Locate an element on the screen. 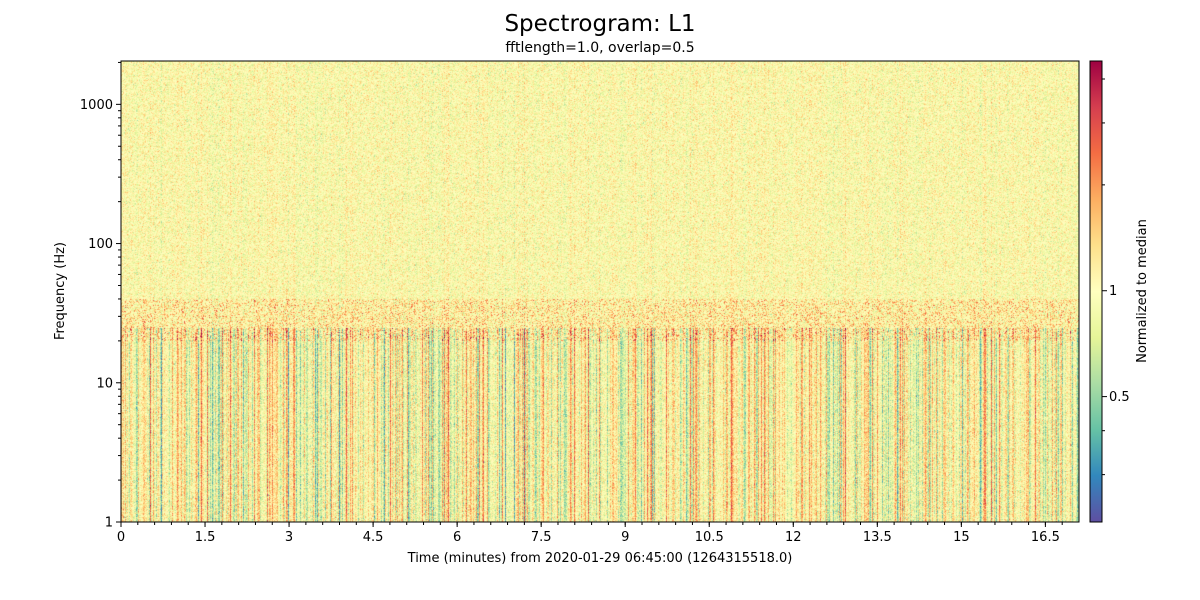 The image size is (1200, 600). x-tick-label: 6 is located at coordinates (457, 537).